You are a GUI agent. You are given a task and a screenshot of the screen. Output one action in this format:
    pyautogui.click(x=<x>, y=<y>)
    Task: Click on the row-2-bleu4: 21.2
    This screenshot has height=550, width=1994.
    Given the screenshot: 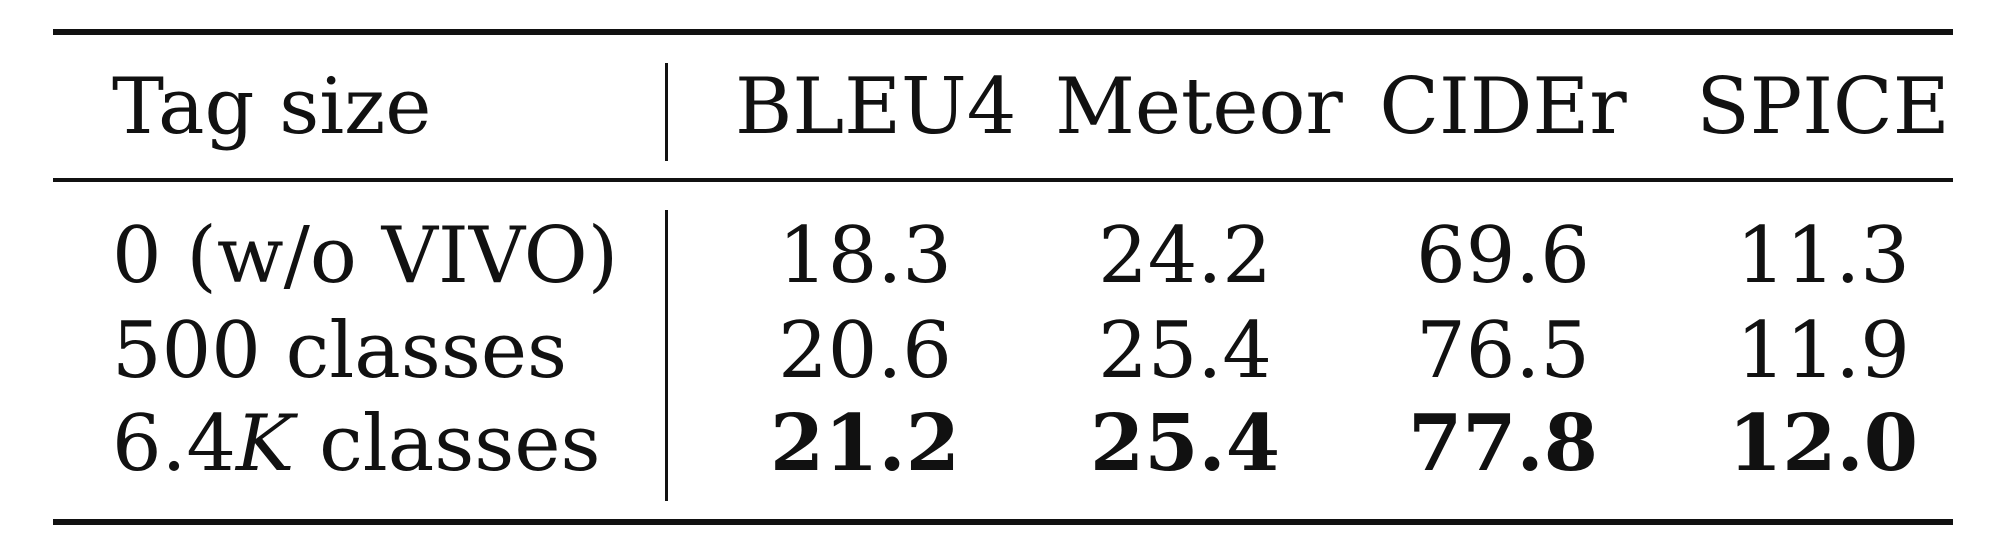 What is the action you would take?
    pyautogui.click(x=865, y=443)
    